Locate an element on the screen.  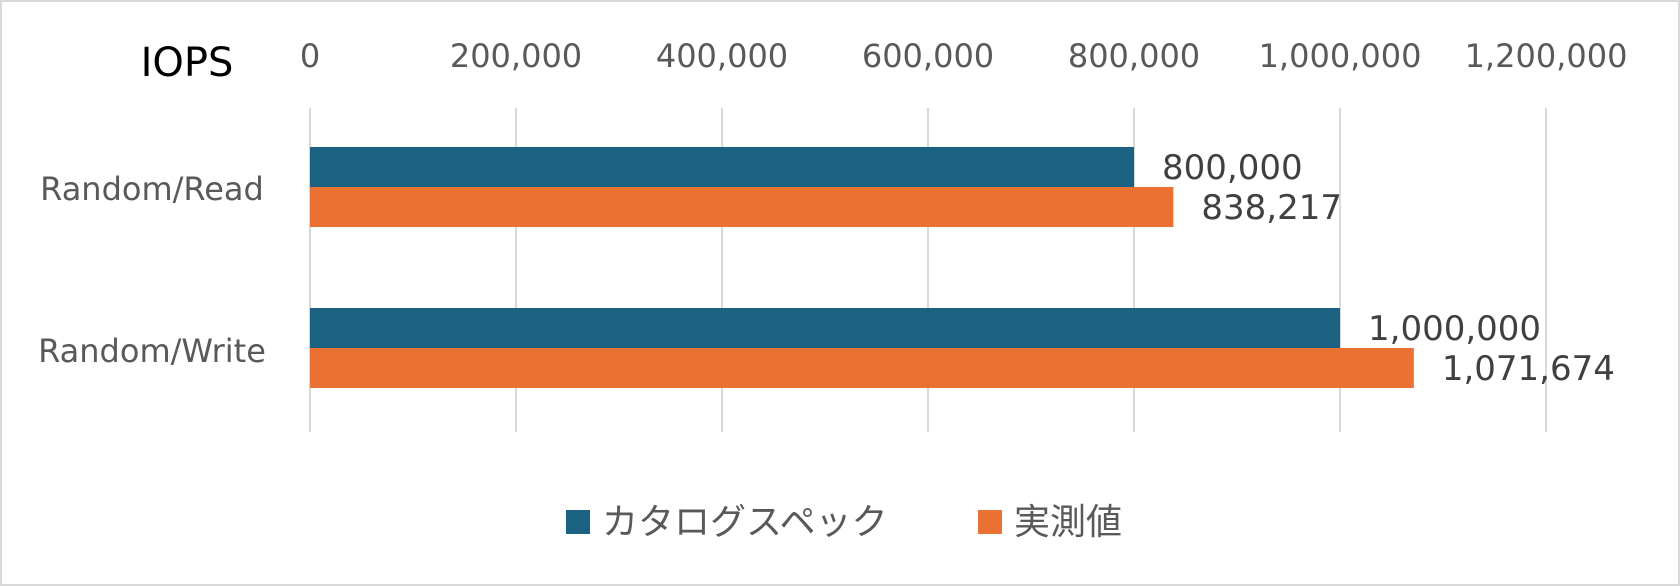
legend-label: 実測値 is located at coordinates (1068, 522).